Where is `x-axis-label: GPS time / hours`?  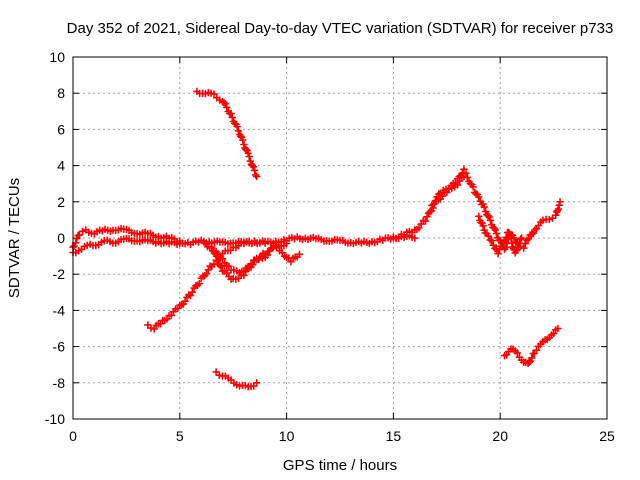 x-axis-label: GPS time / hours is located at coordinates (340, 465).